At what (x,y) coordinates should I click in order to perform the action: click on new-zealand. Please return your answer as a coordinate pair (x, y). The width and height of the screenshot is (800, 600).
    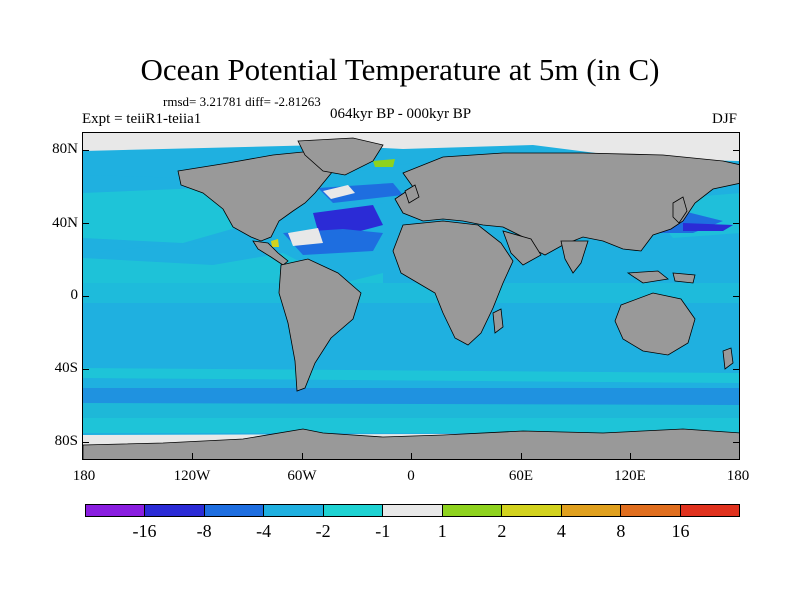
    Looking at the image, I should click on (728, 358).